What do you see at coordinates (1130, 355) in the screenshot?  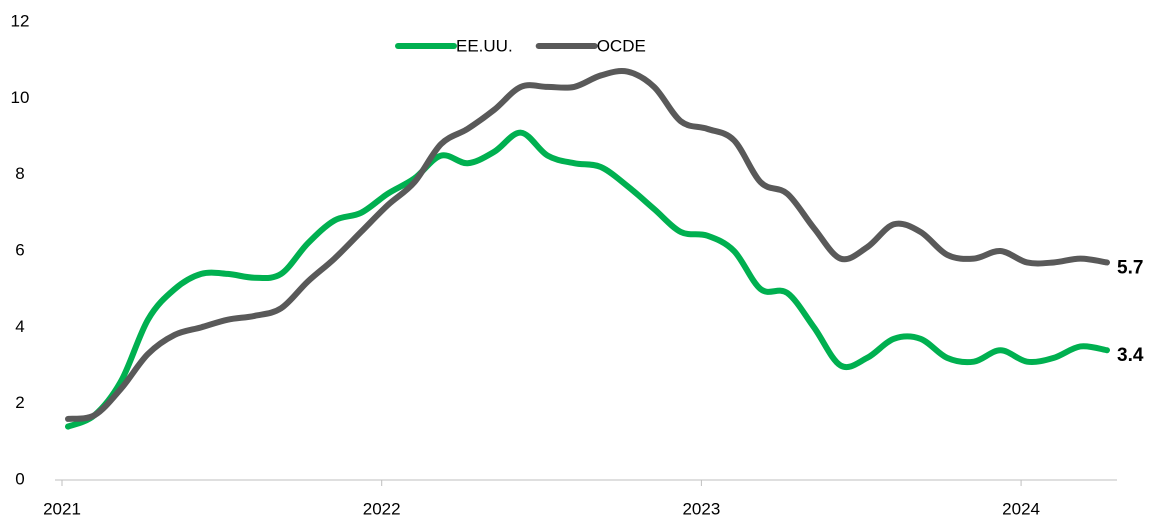 I see `end-value-label: 3.4` at bounding box center [1130, 355].